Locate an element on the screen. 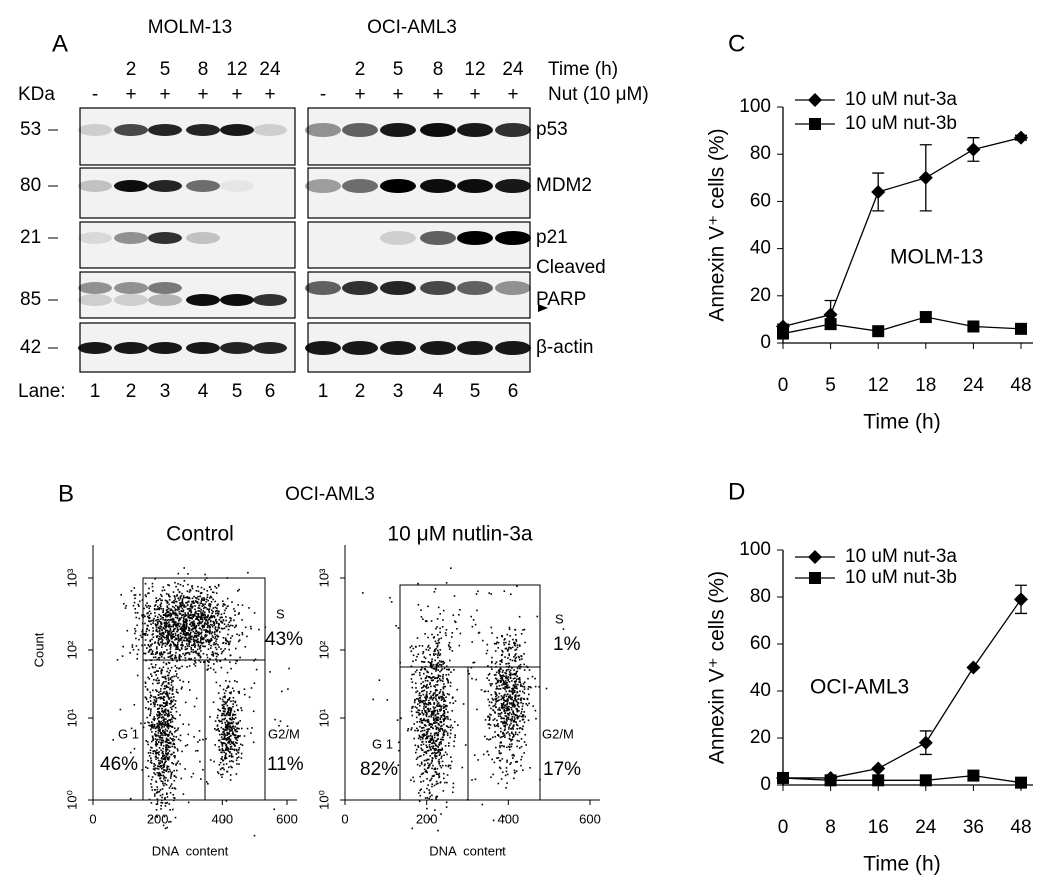 This screenshot has width=1050, height=883. cell-line: OCI-AML3 is located at coordinates (412, 27).